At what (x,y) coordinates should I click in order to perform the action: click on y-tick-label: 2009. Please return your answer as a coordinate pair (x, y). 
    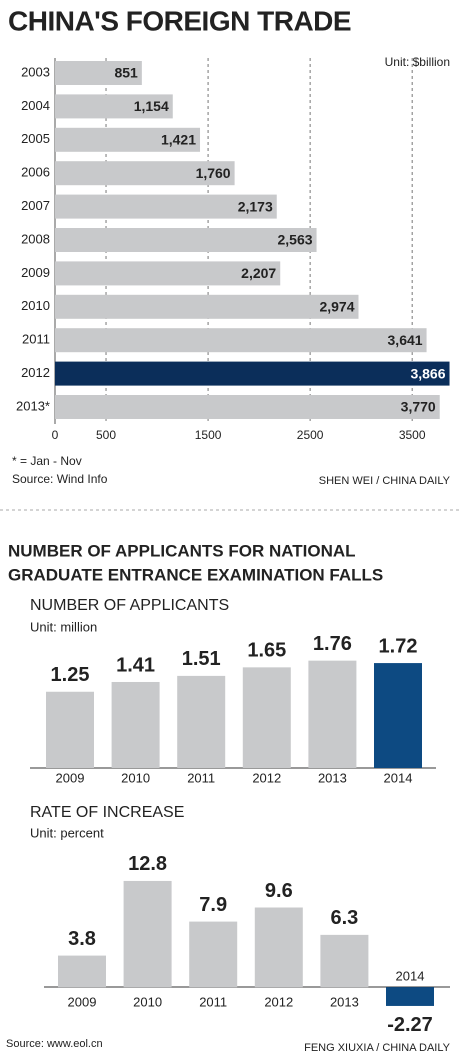
    Looking at the image, I should click on (35, 272).